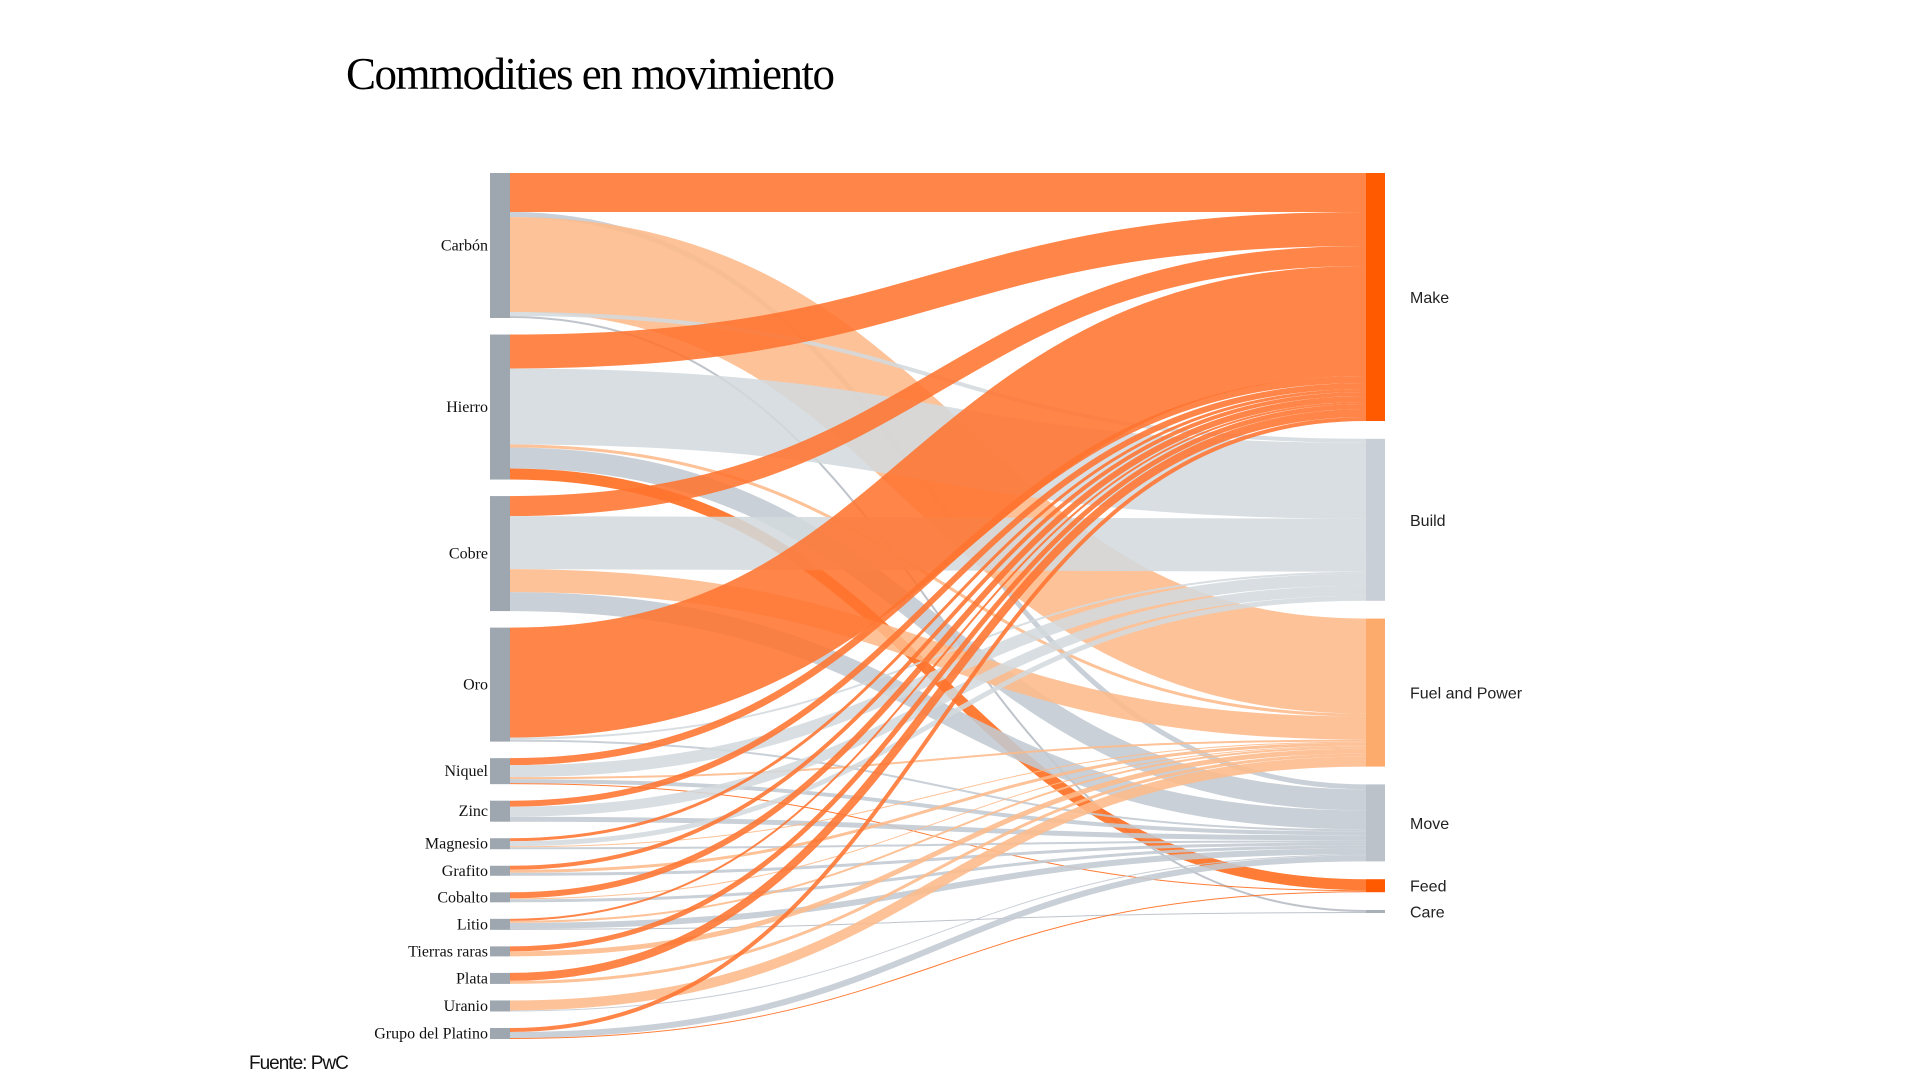  Describe the element at coordinates (431, 1034) in the screenshot. I see `label-grupo-del-platino: Grupo del Platino` at that location.